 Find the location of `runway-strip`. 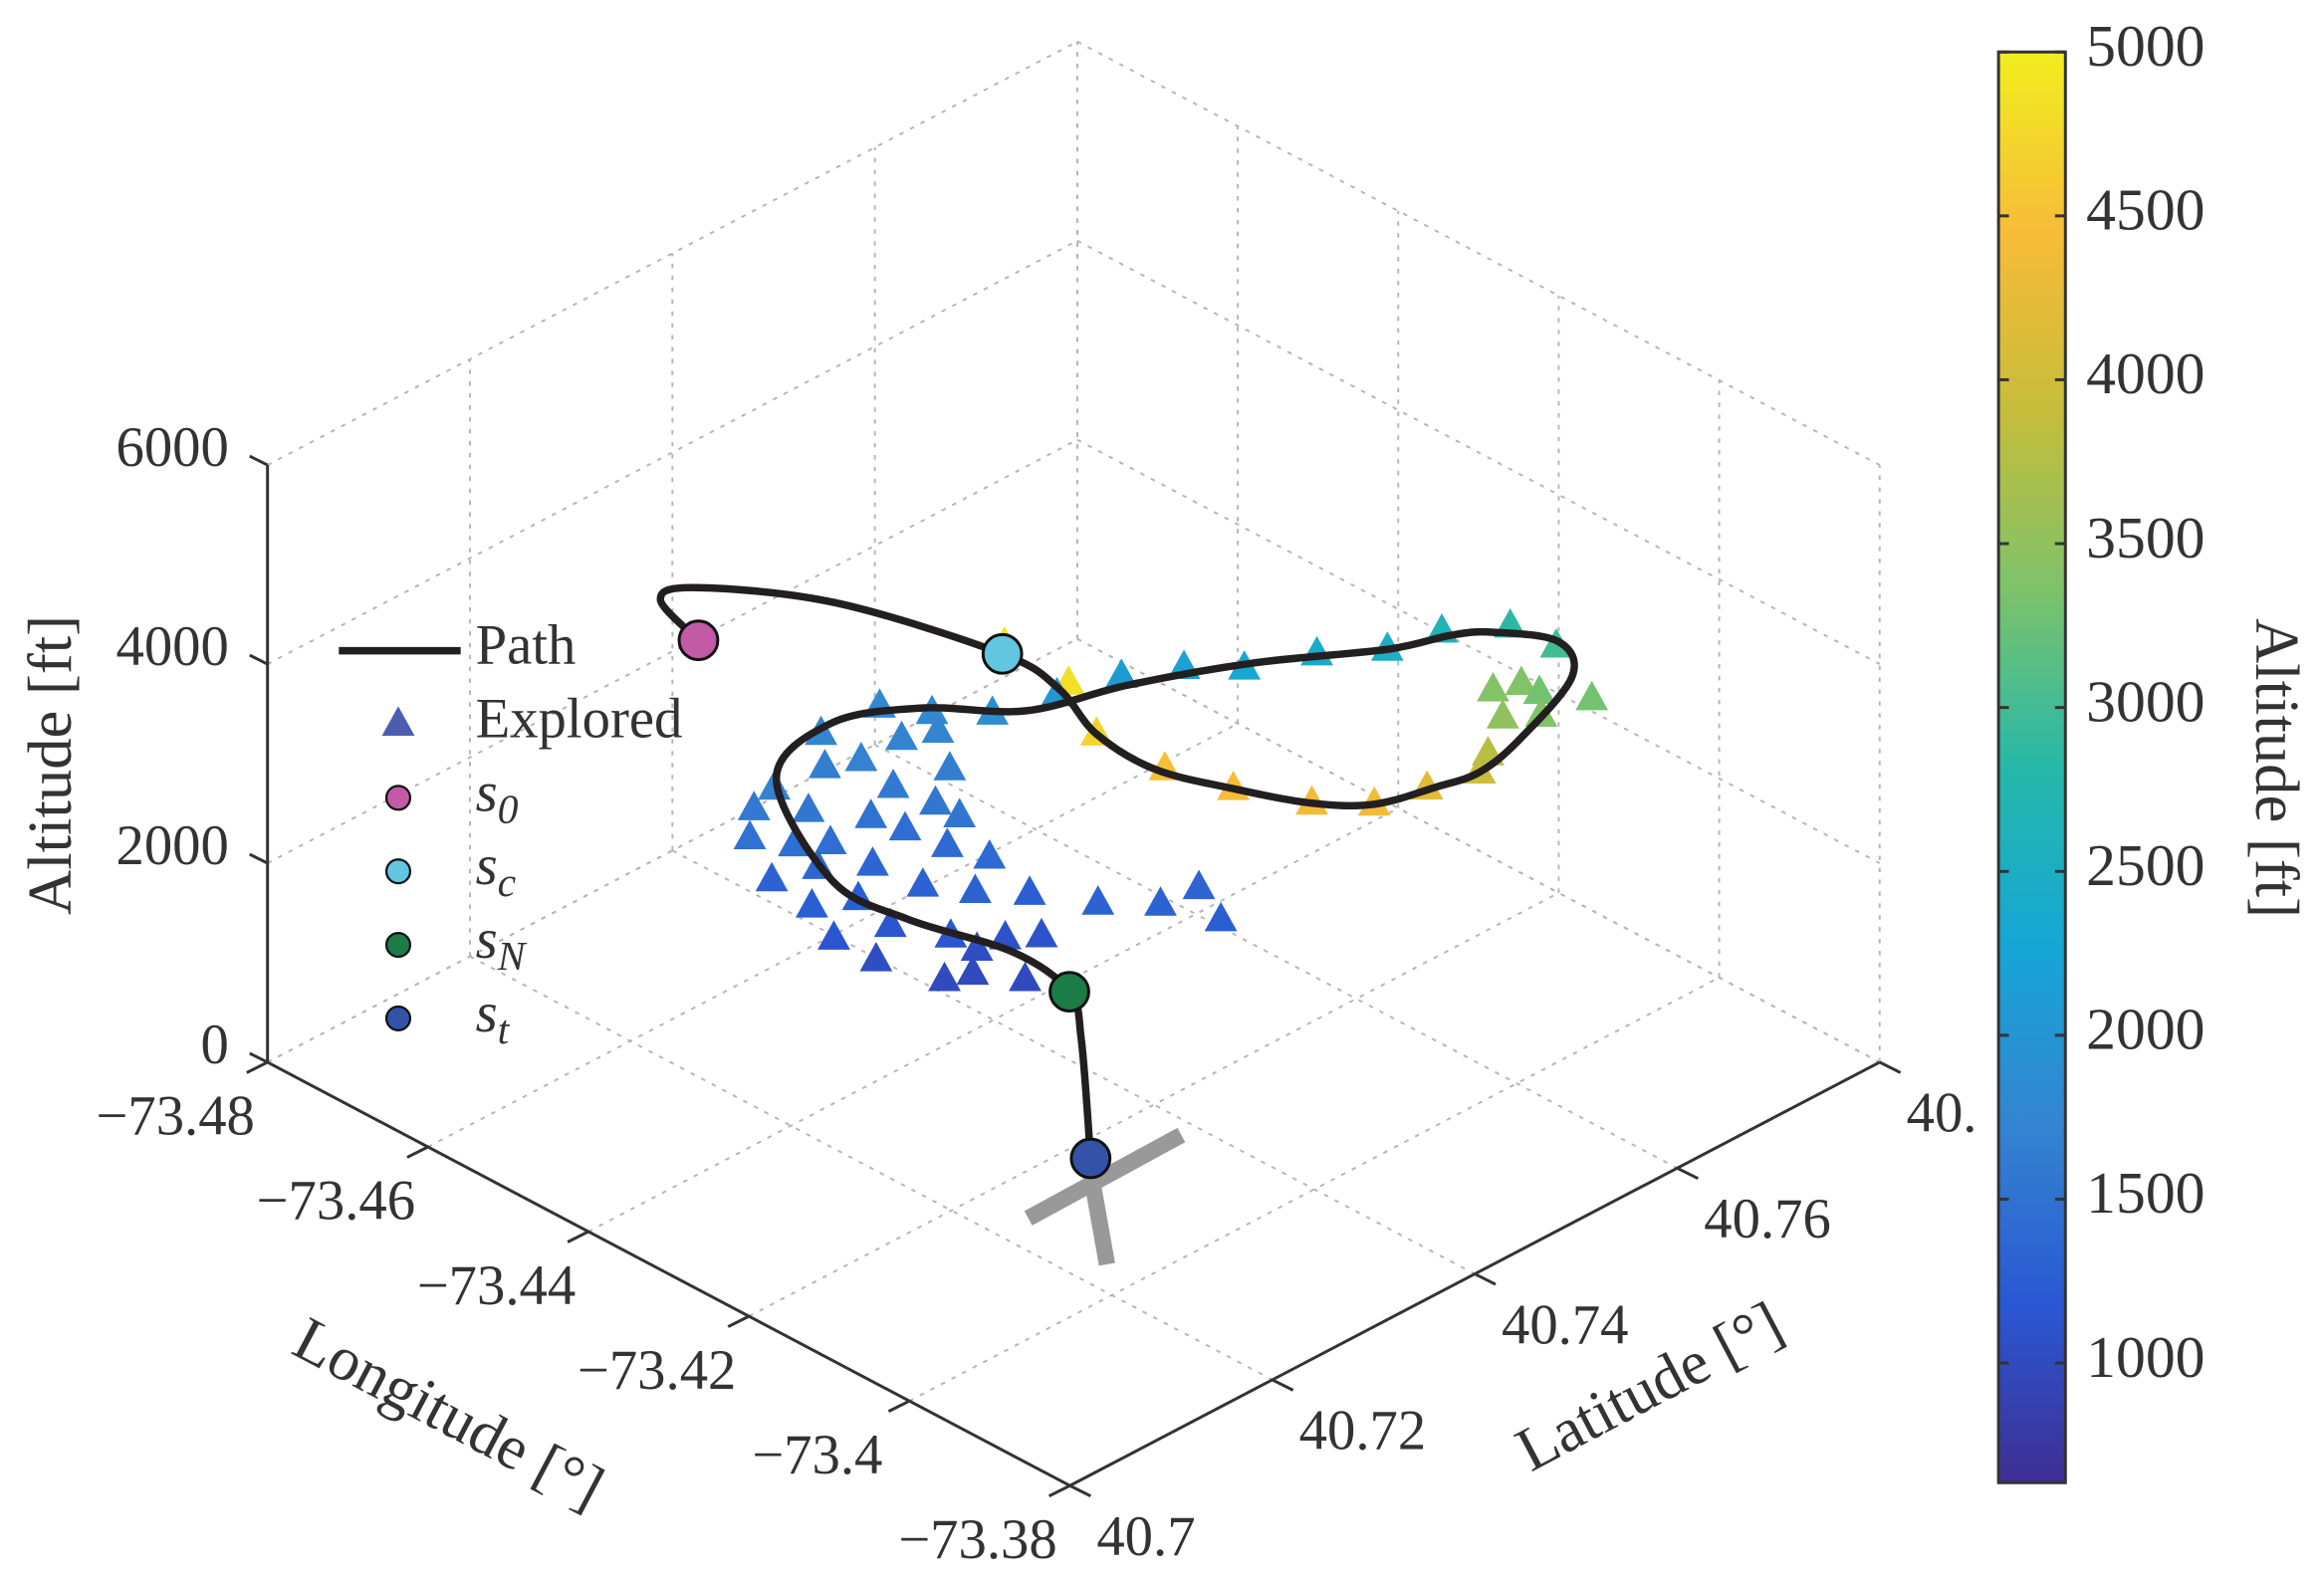

runway-strip is located at coordinates (1105, 1176).